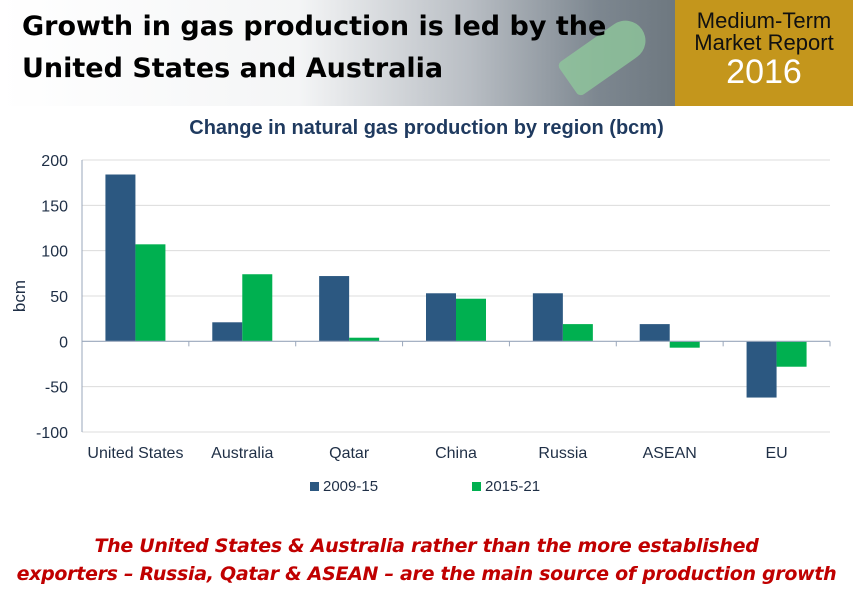  Describe the element at coordinates (764, 20) in the screenshot. I see `badge-line-1: Medium-Term` at that location.